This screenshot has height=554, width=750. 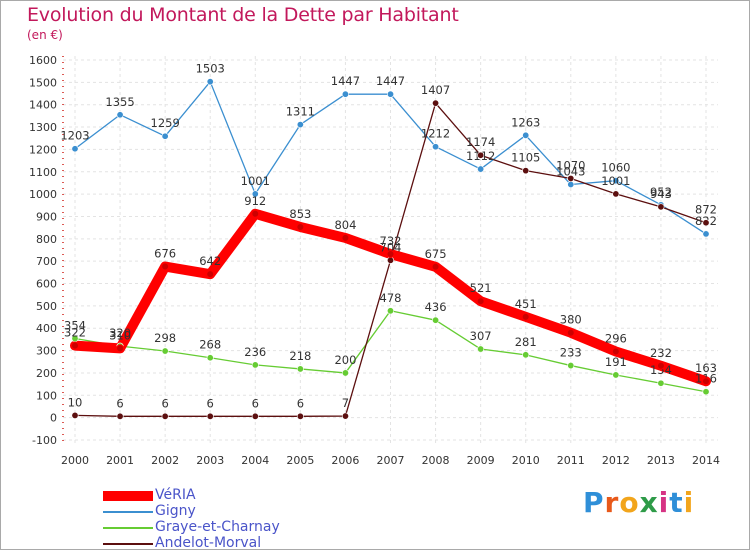 What do you see at coordinates (175, 511) in the screenshot?
I see `legend-label: Gigny` at bounding box center [175, 511].